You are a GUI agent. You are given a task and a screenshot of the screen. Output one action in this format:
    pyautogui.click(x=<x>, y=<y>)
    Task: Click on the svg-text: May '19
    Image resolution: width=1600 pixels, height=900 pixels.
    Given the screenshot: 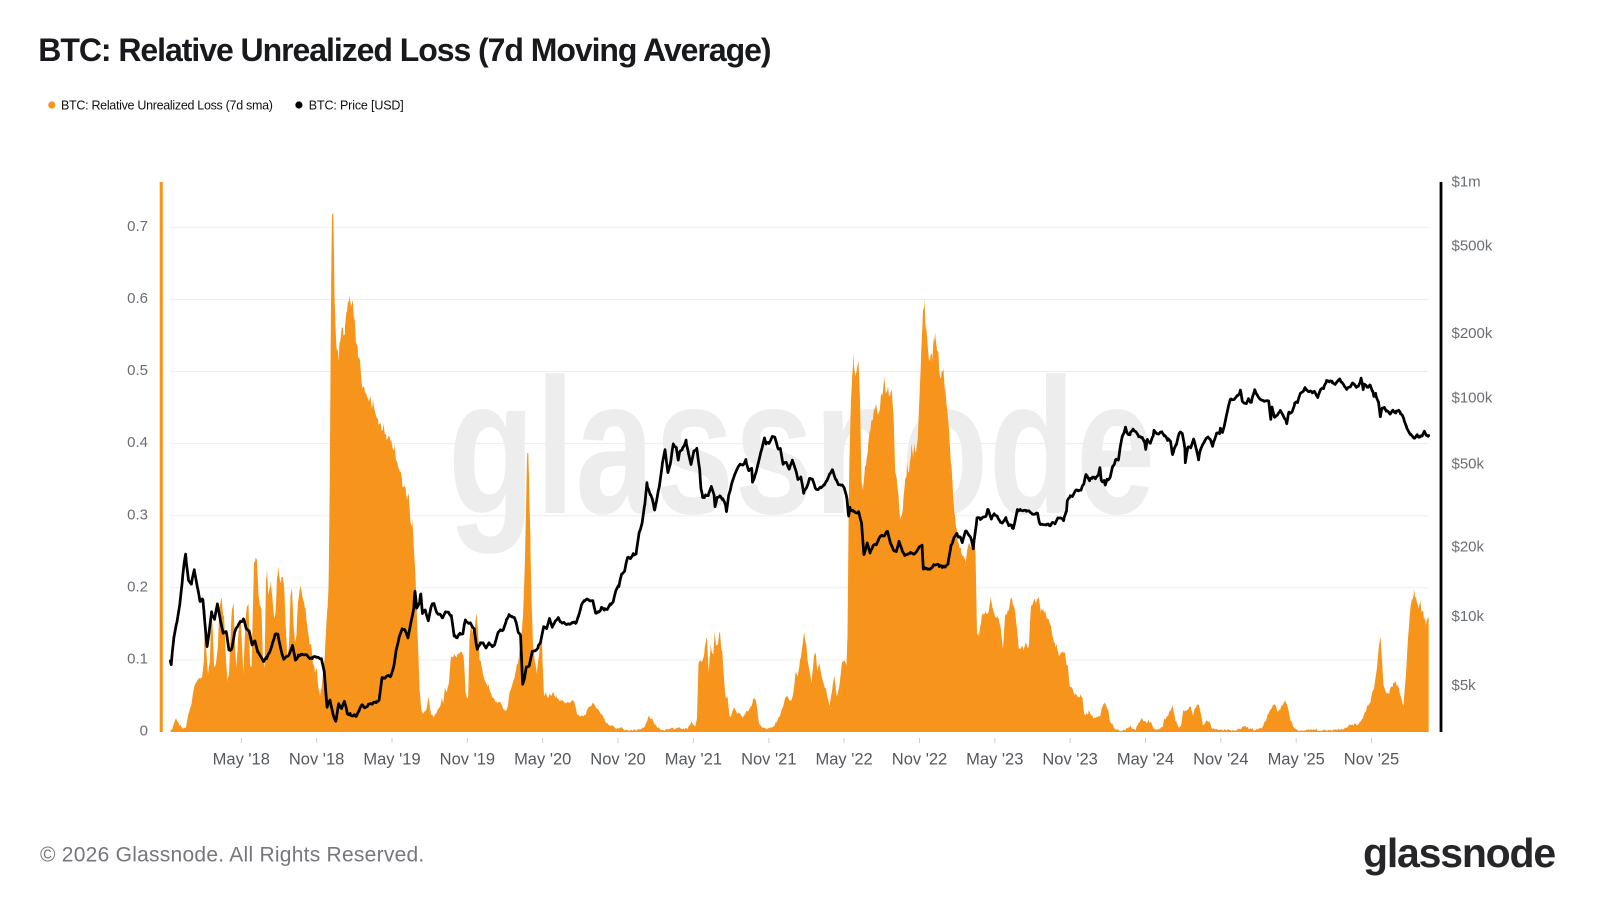 What is the action you would take?
    pyautogui.click(x=391, y=760)
    